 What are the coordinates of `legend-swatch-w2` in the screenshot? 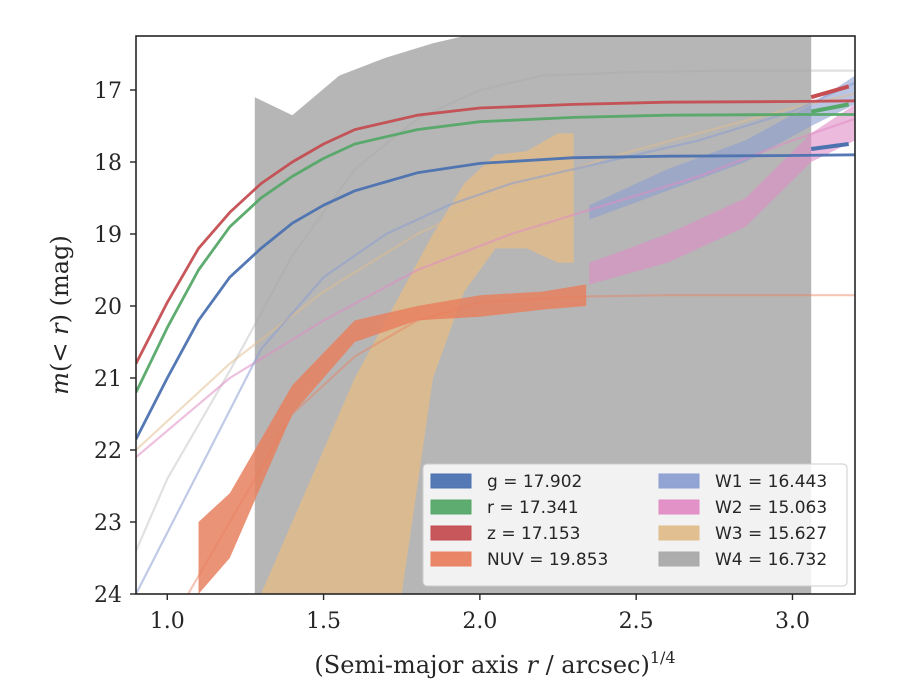 It's located at (679, 507).